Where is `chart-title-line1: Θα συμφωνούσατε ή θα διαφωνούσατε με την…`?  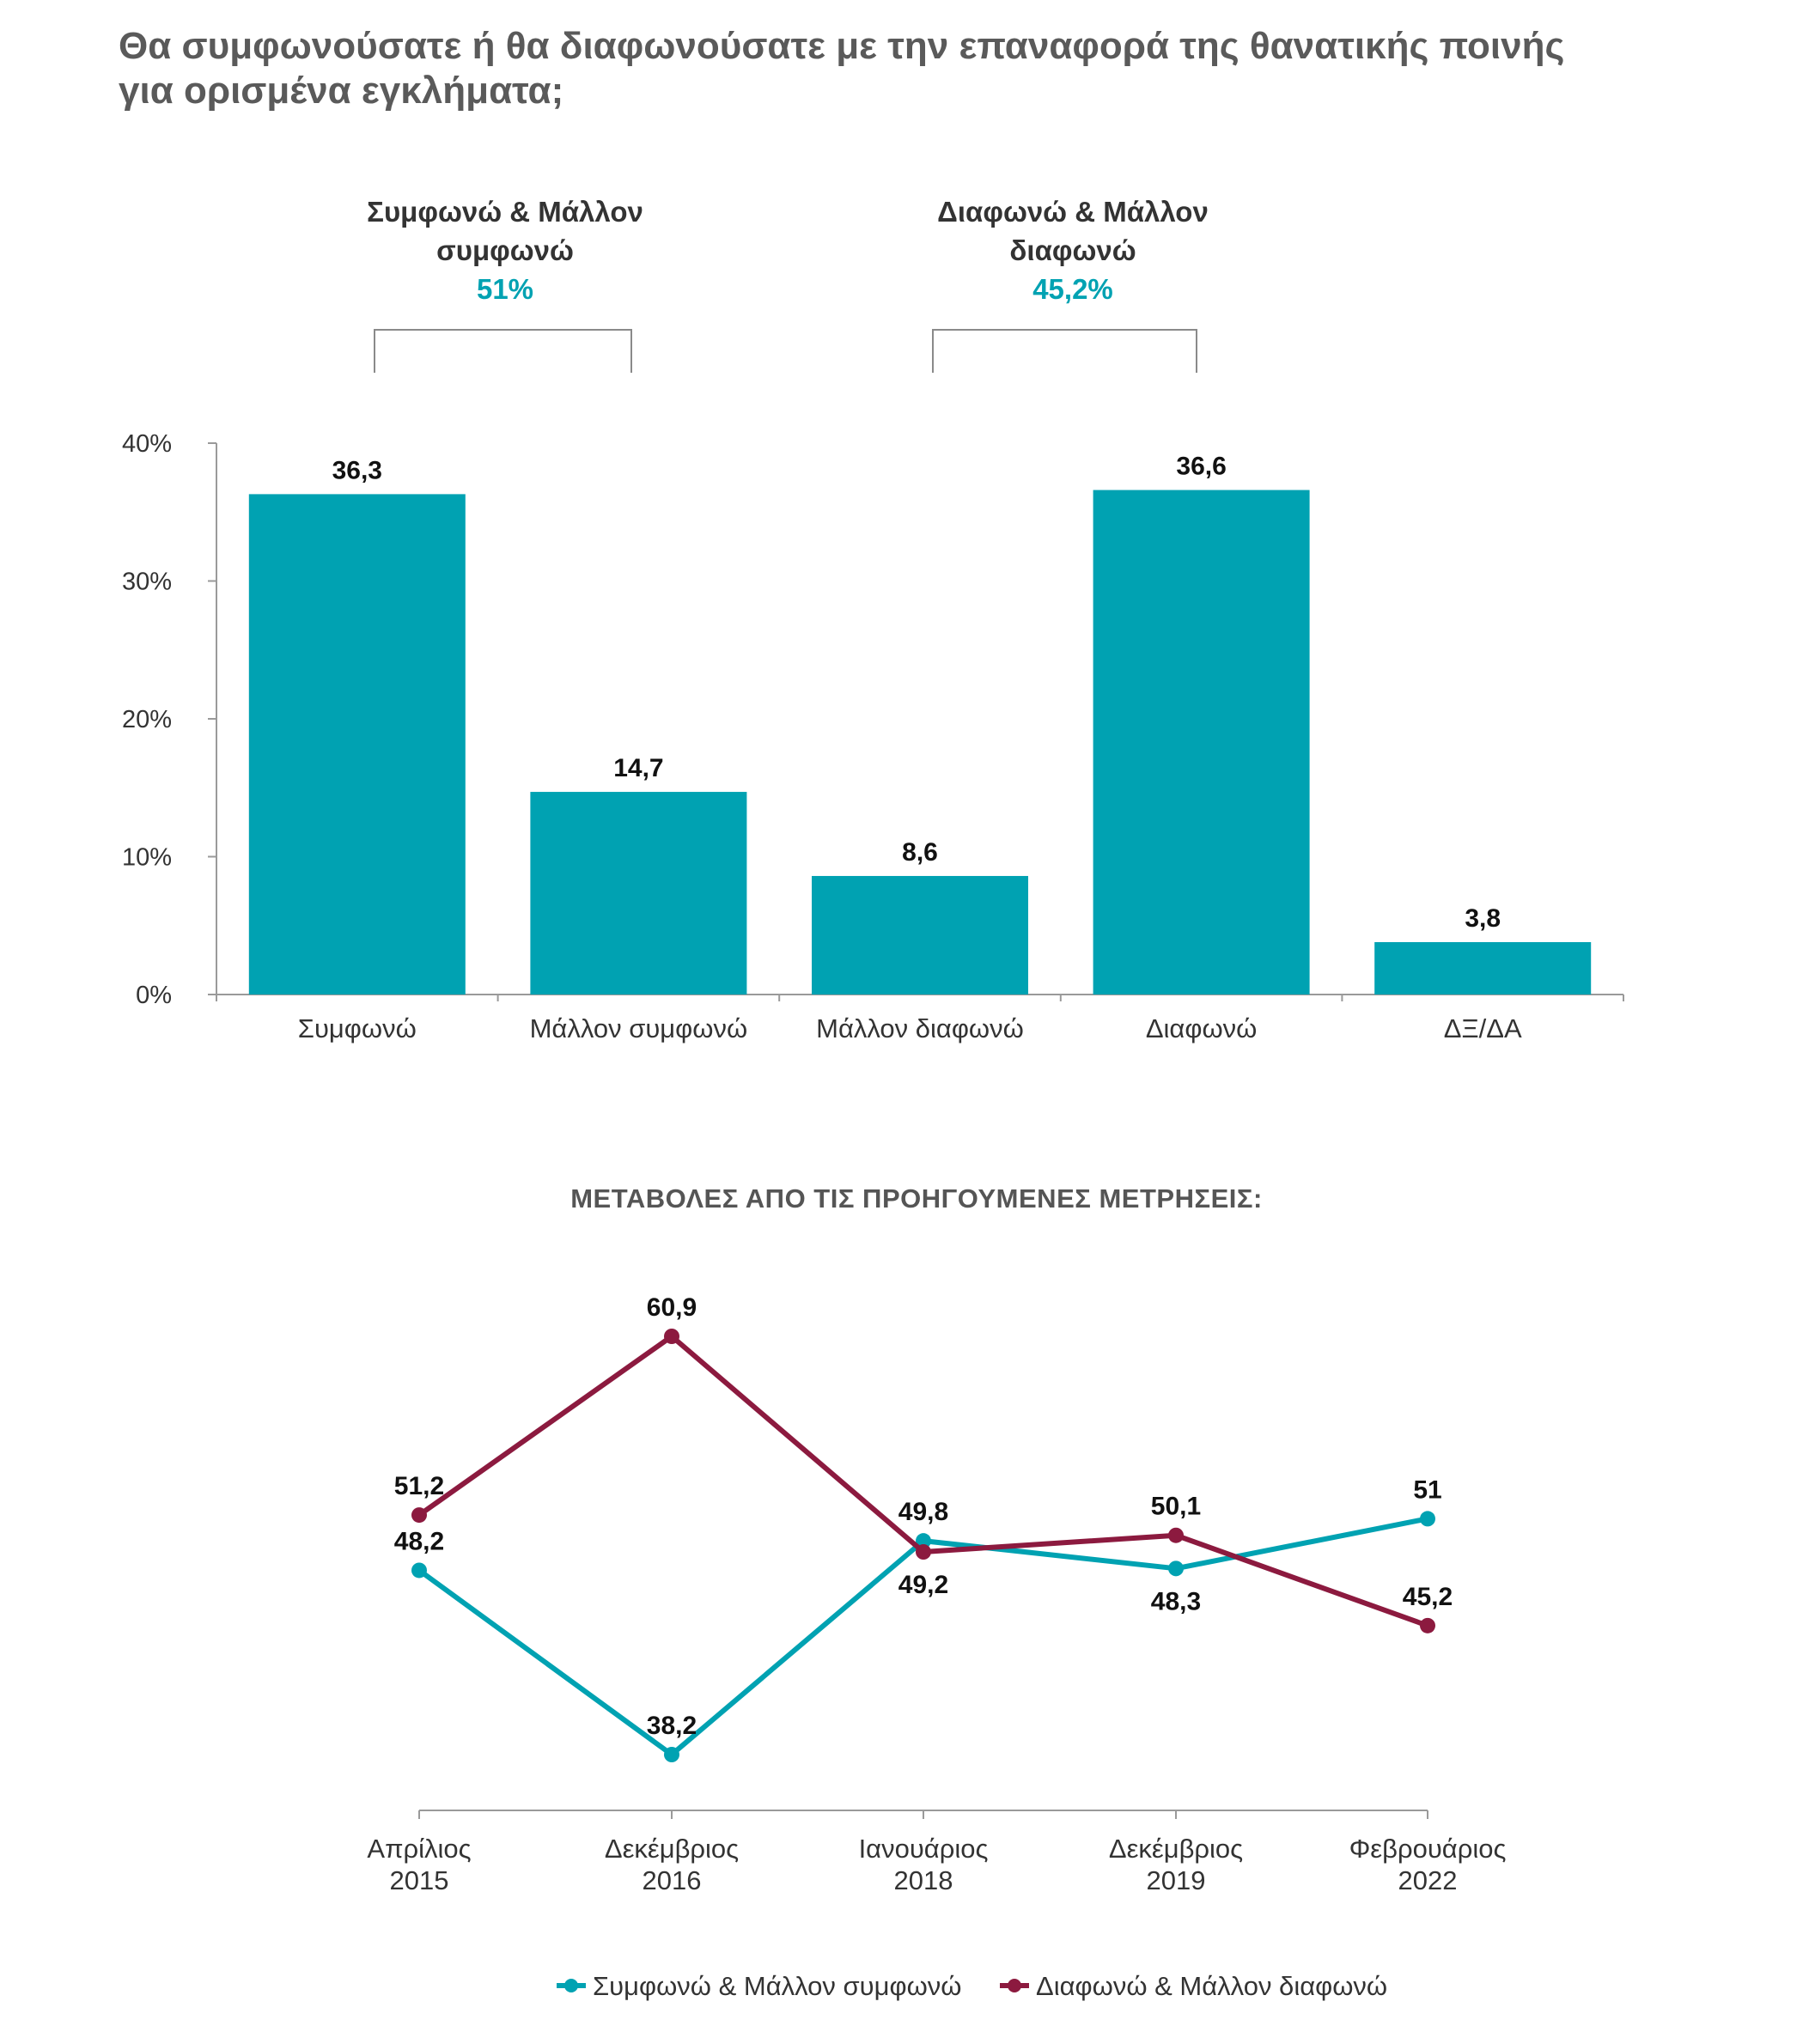
chart-title-line1: Θα συμφωνούσατε ή θα διαφωνούσατε με την… is located at coordinates (842, 46).